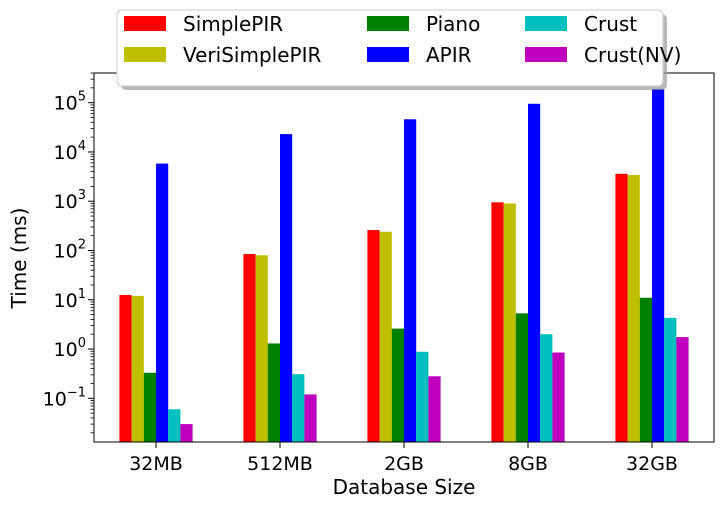 The width and height of the screenshot is (724, 508). What do you see at coordinates (70, 250) in the screenshot?
I see `y-tick-label: 10²` at bounding box center [70, 250].